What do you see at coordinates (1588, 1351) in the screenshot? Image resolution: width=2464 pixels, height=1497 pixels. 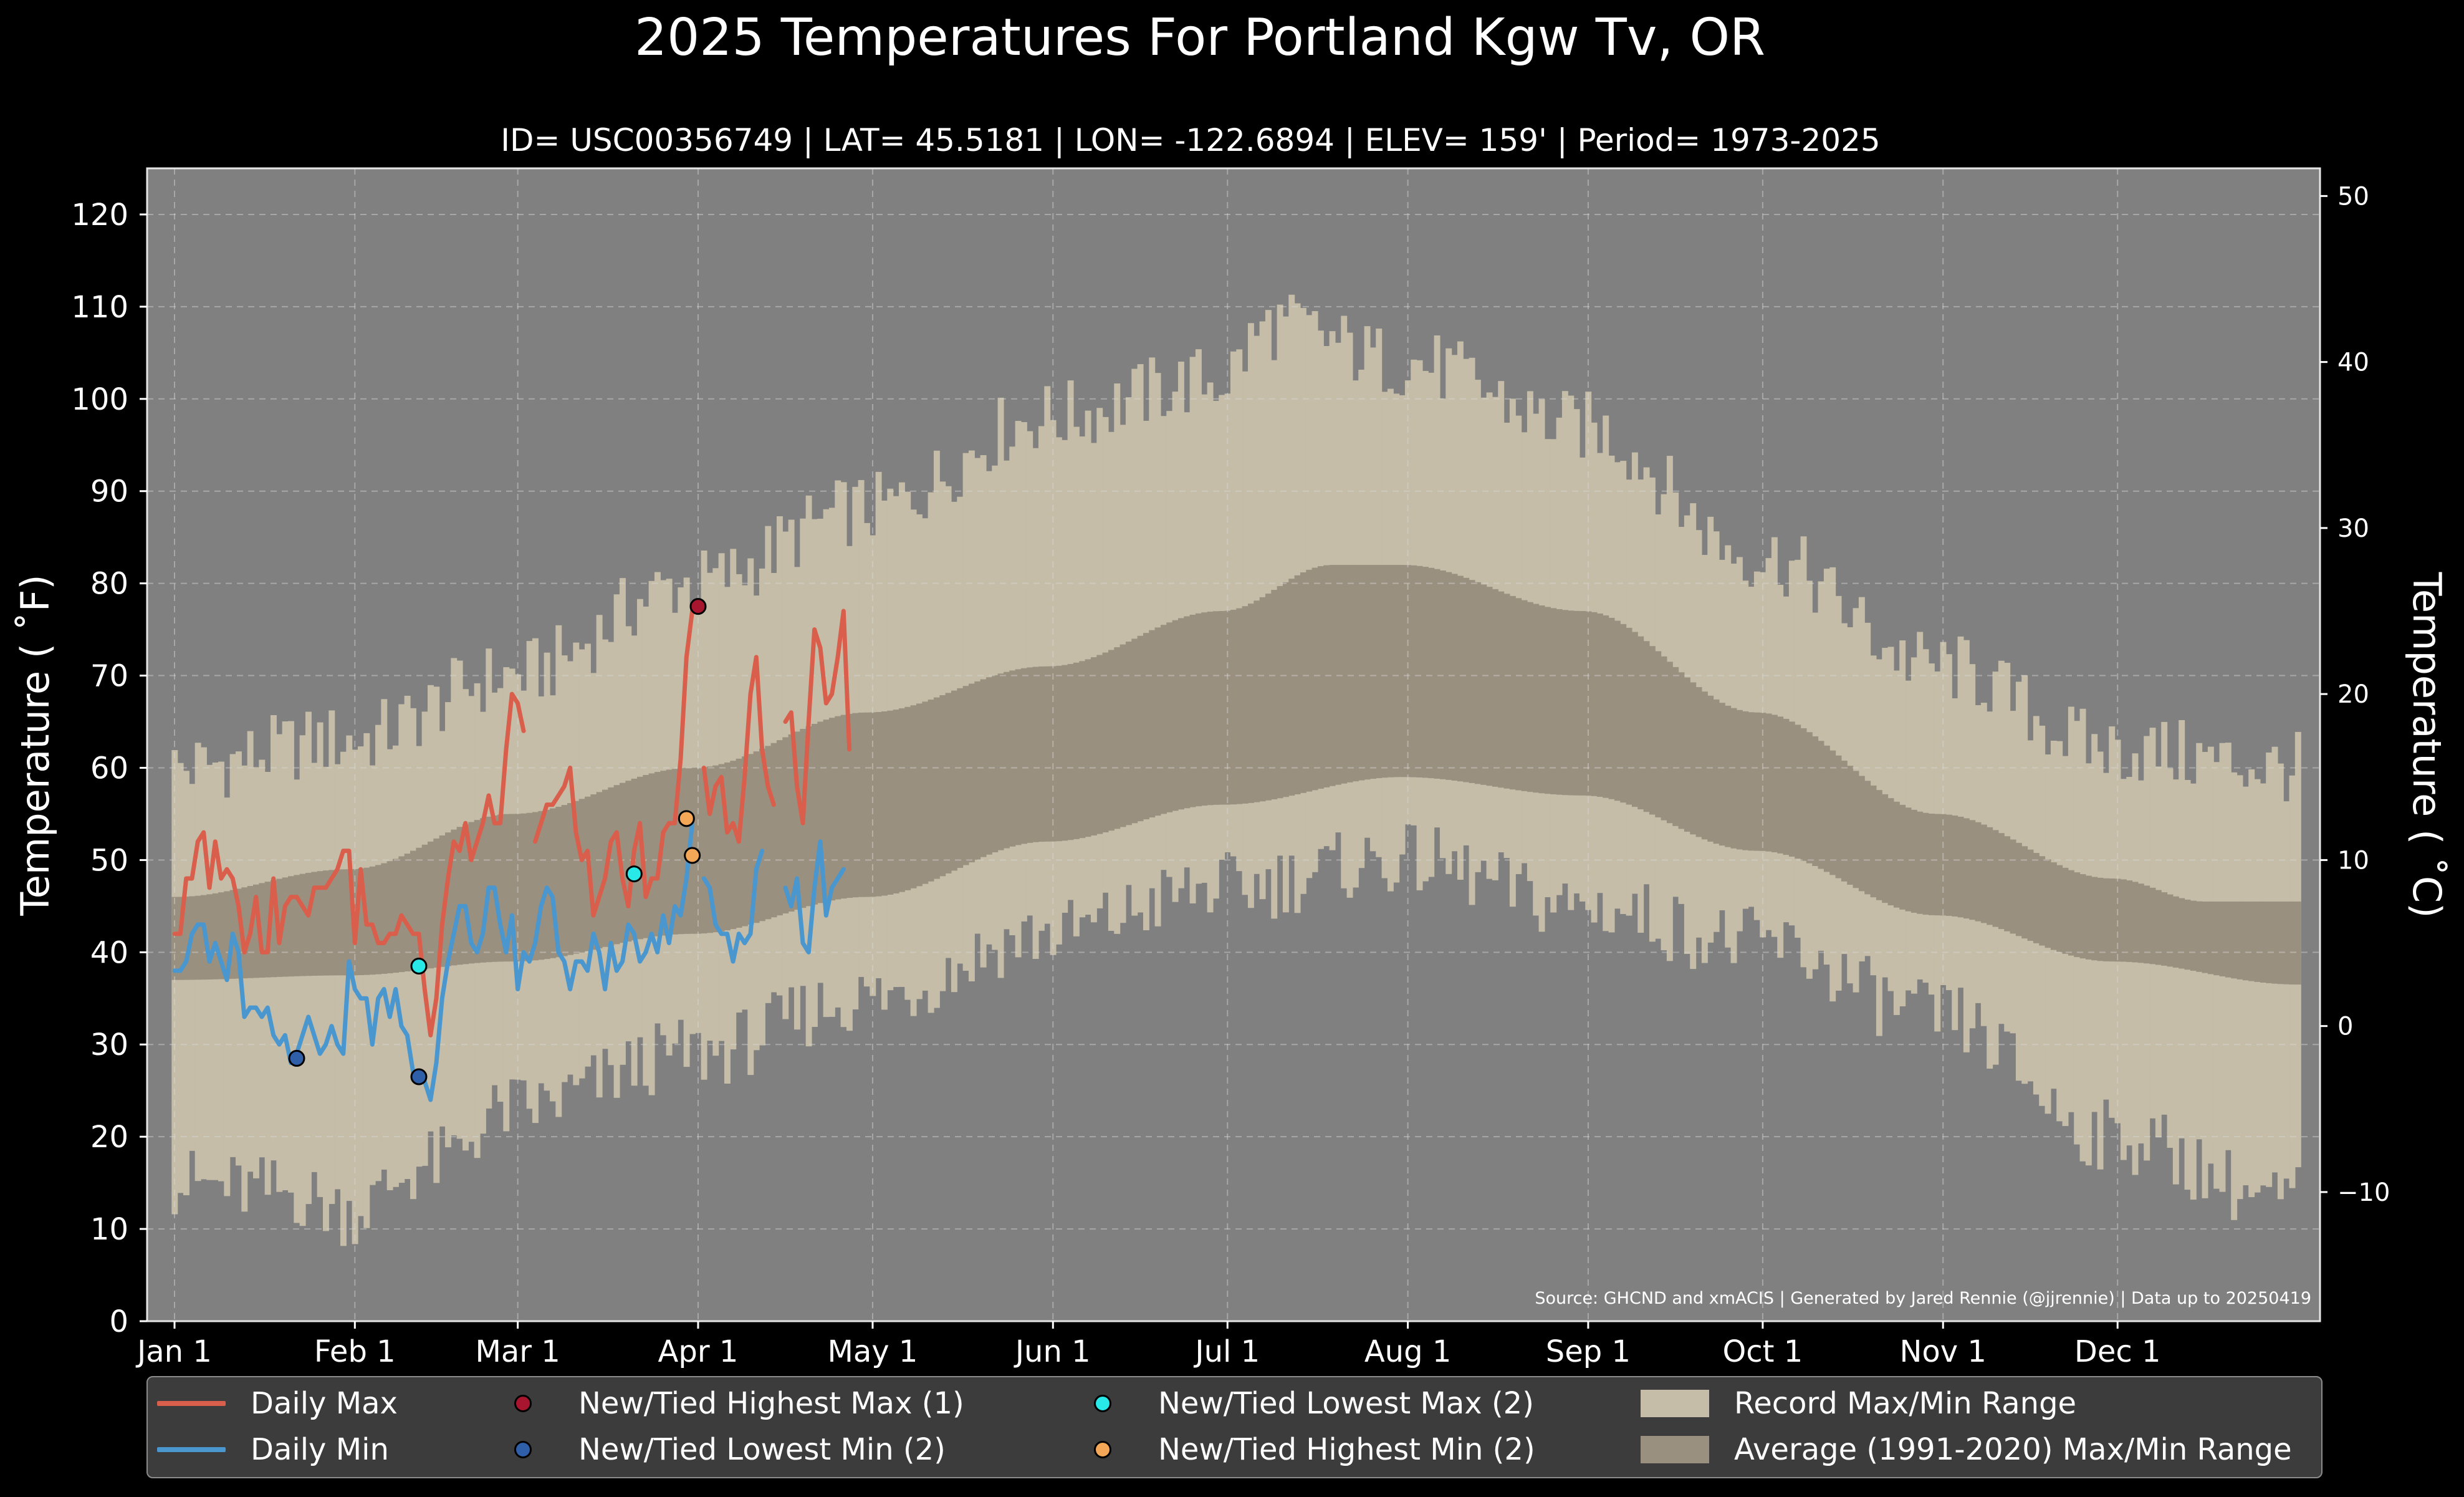 I see `x-tick-label: Sep 1` at bounding box center [1588, 1351].